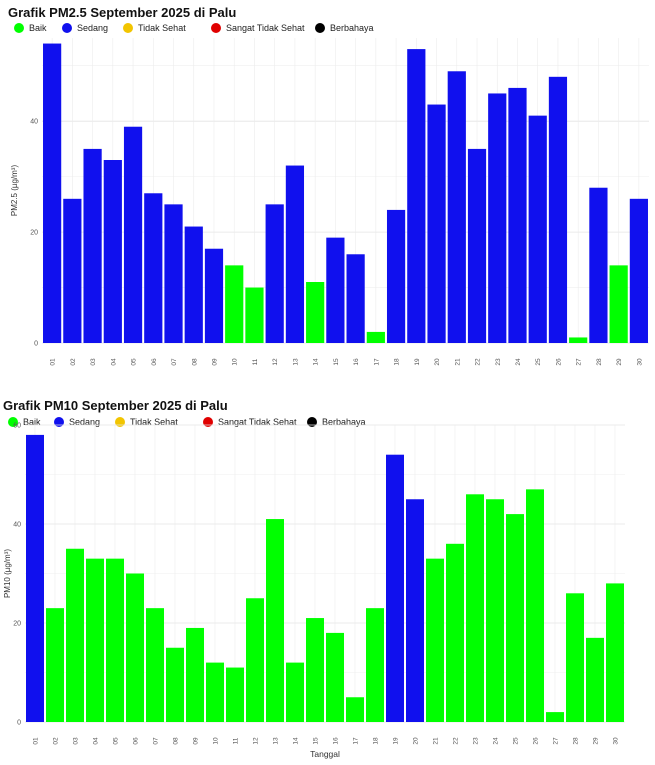  I want to click on pm10-chart-title: Grafik PM10 September 2025 di Palu, so click(115, 405).